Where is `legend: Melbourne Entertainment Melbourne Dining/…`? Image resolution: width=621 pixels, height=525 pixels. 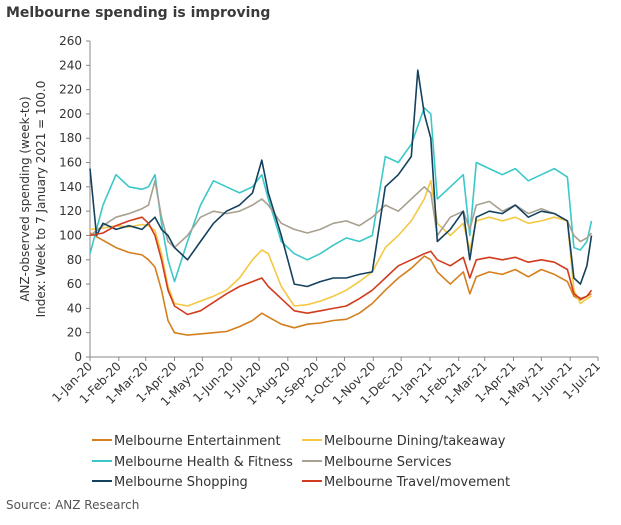 legend: Melbourne Entertainment Melbourne Dining/… is located at coordinates (301, 462).